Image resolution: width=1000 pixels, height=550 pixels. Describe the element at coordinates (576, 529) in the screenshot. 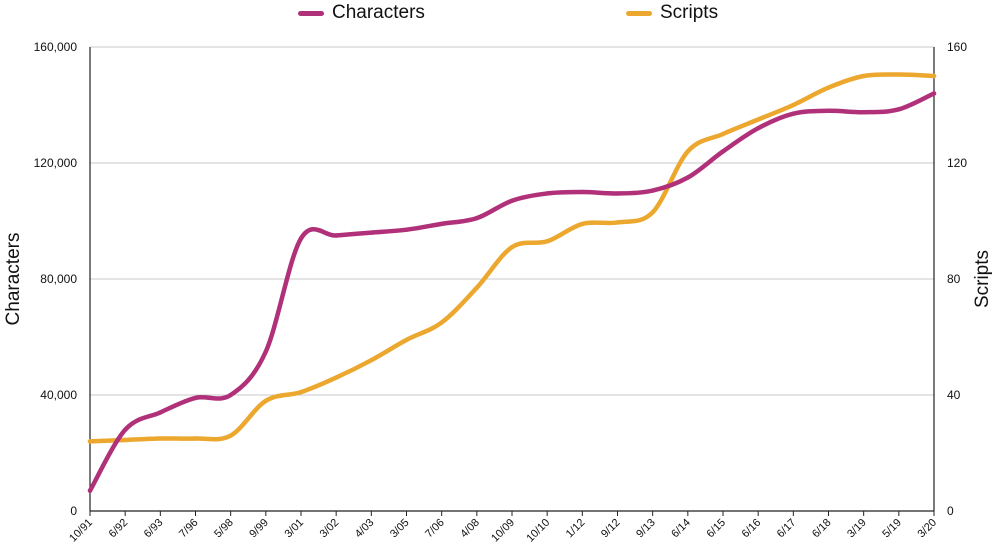

I see `x-tick-label: 1/12` at that location.